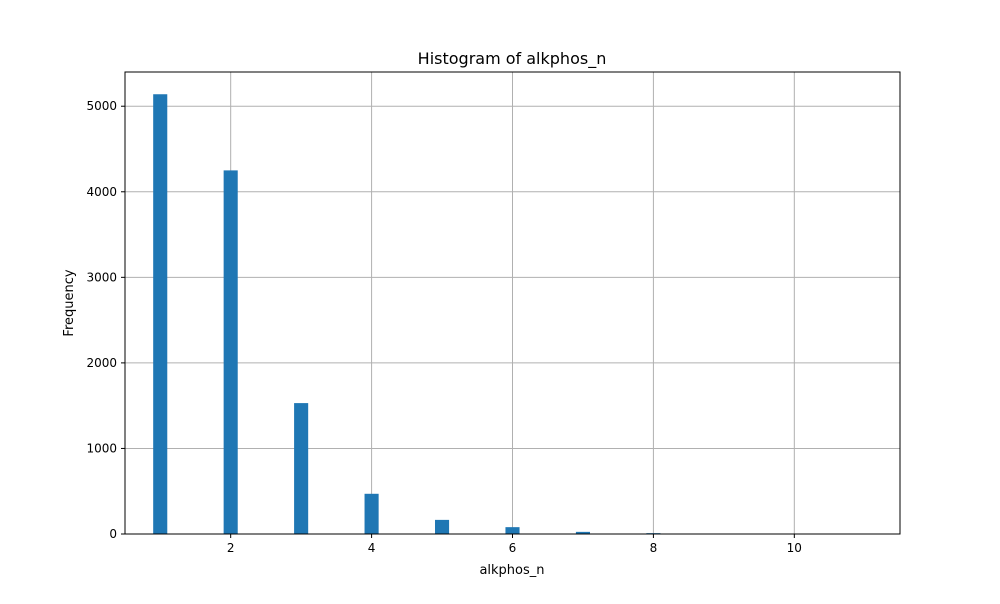  Describe the element at coordinates (511, 570) in the screenshot. I see `x-axis-label: alkphos_n` at that location.